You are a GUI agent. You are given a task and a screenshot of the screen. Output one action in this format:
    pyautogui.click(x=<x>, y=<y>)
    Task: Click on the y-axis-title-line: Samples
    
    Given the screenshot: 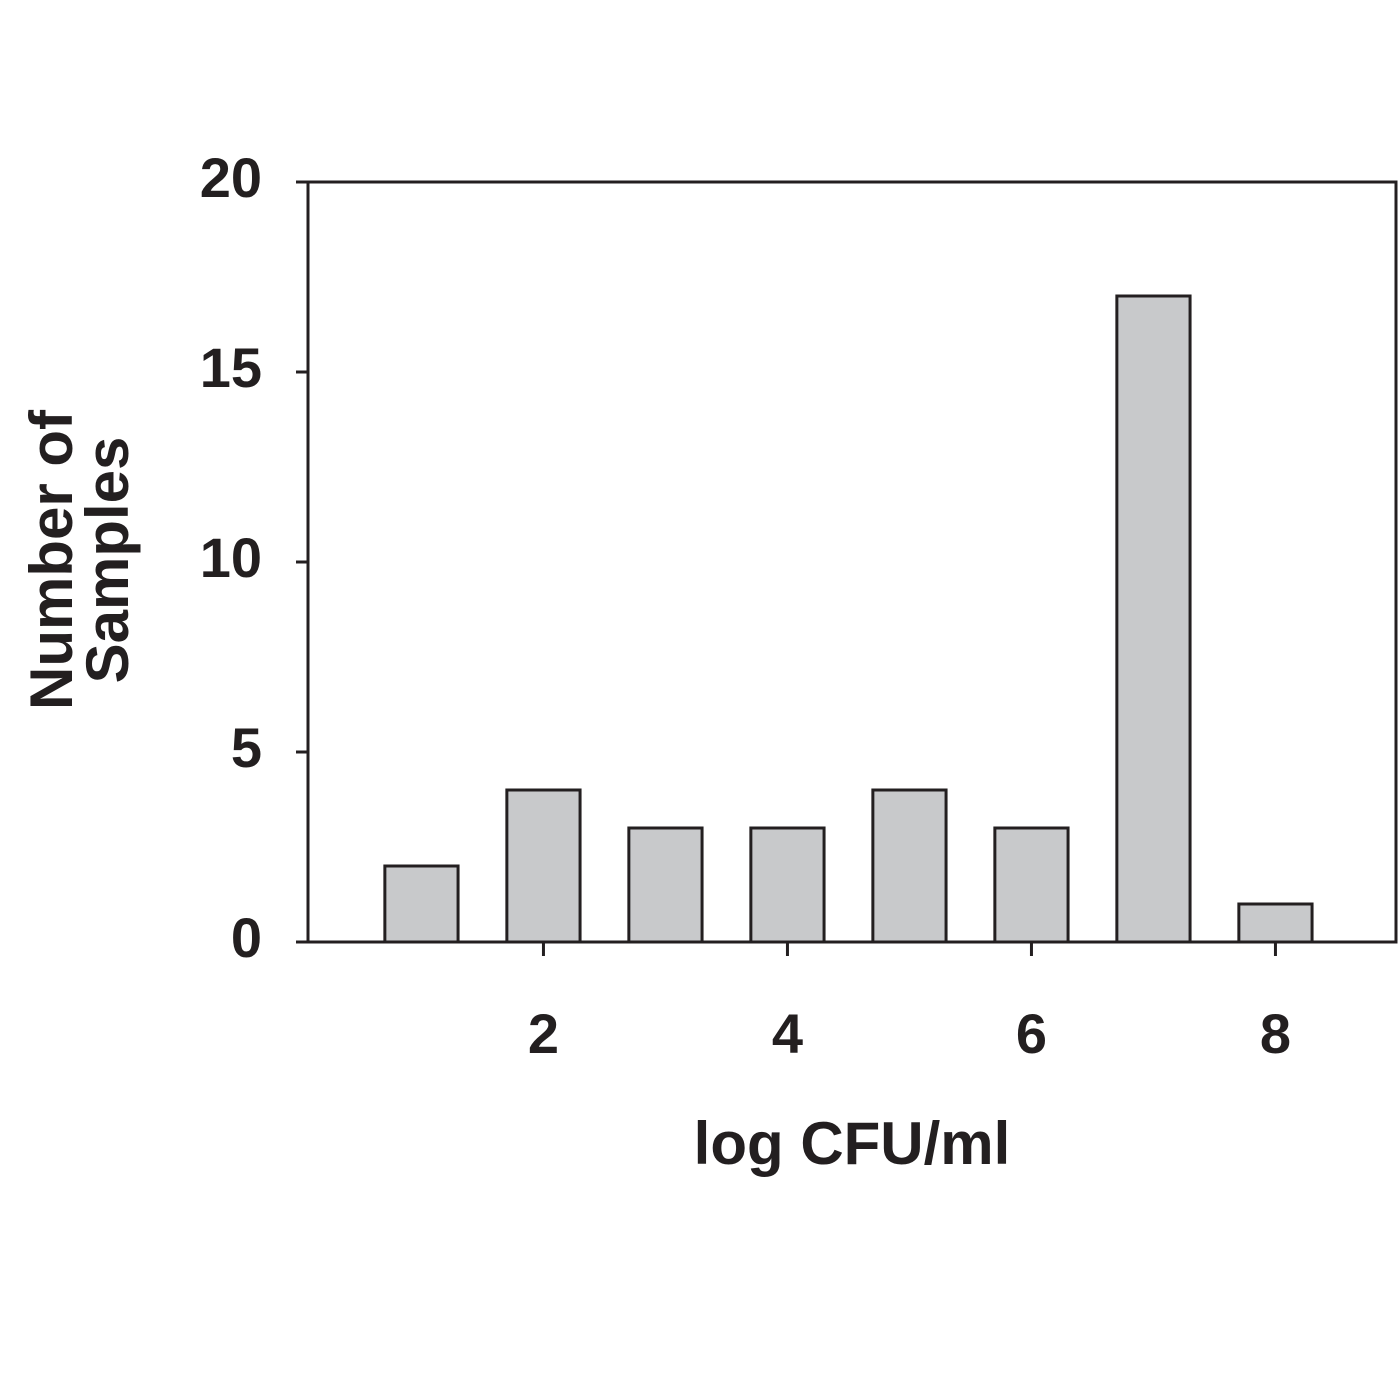 What is the action you would take?
    pyautogui.click(x=107, y=560)
    